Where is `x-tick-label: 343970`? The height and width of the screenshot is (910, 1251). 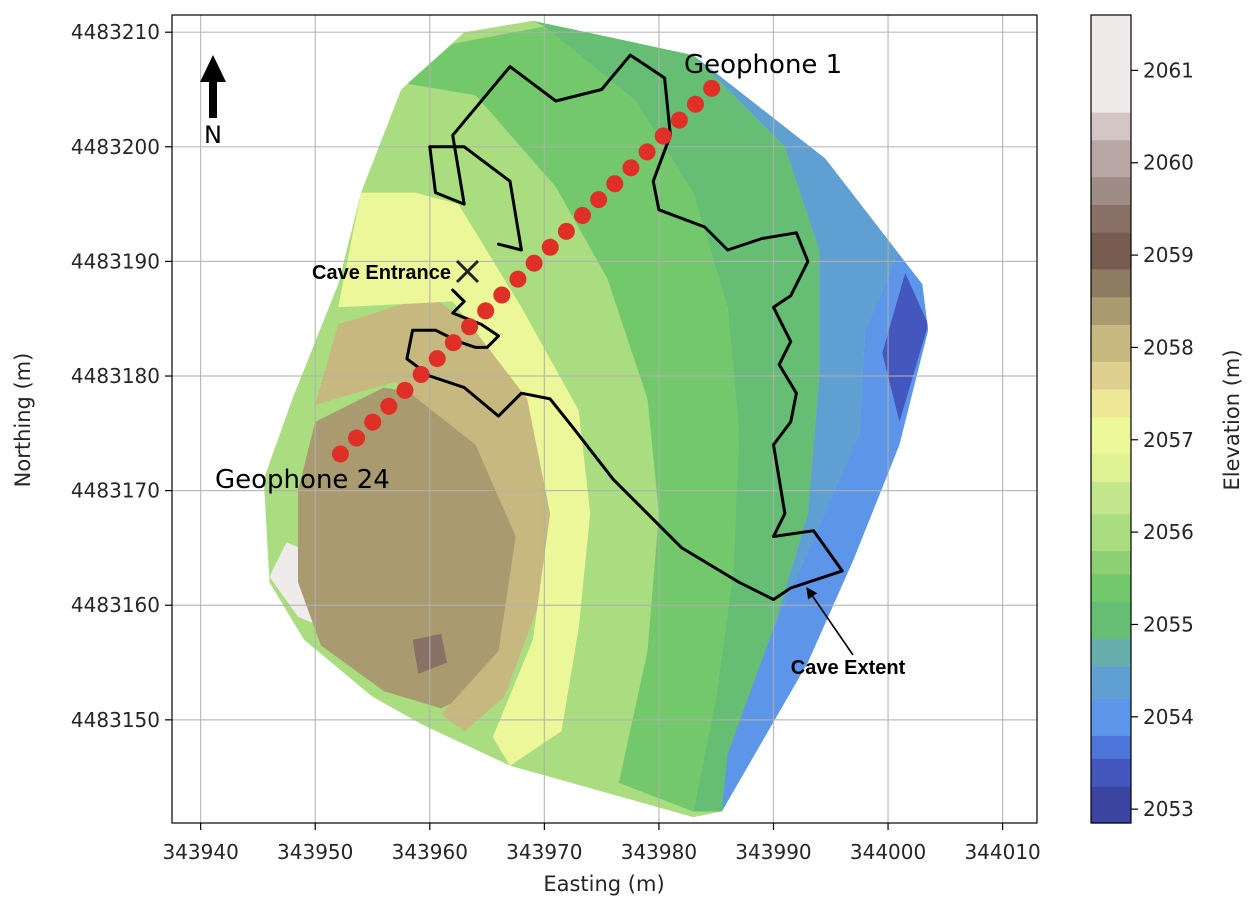 x-tick-label: 343970 is located at coordinates (544, 852).